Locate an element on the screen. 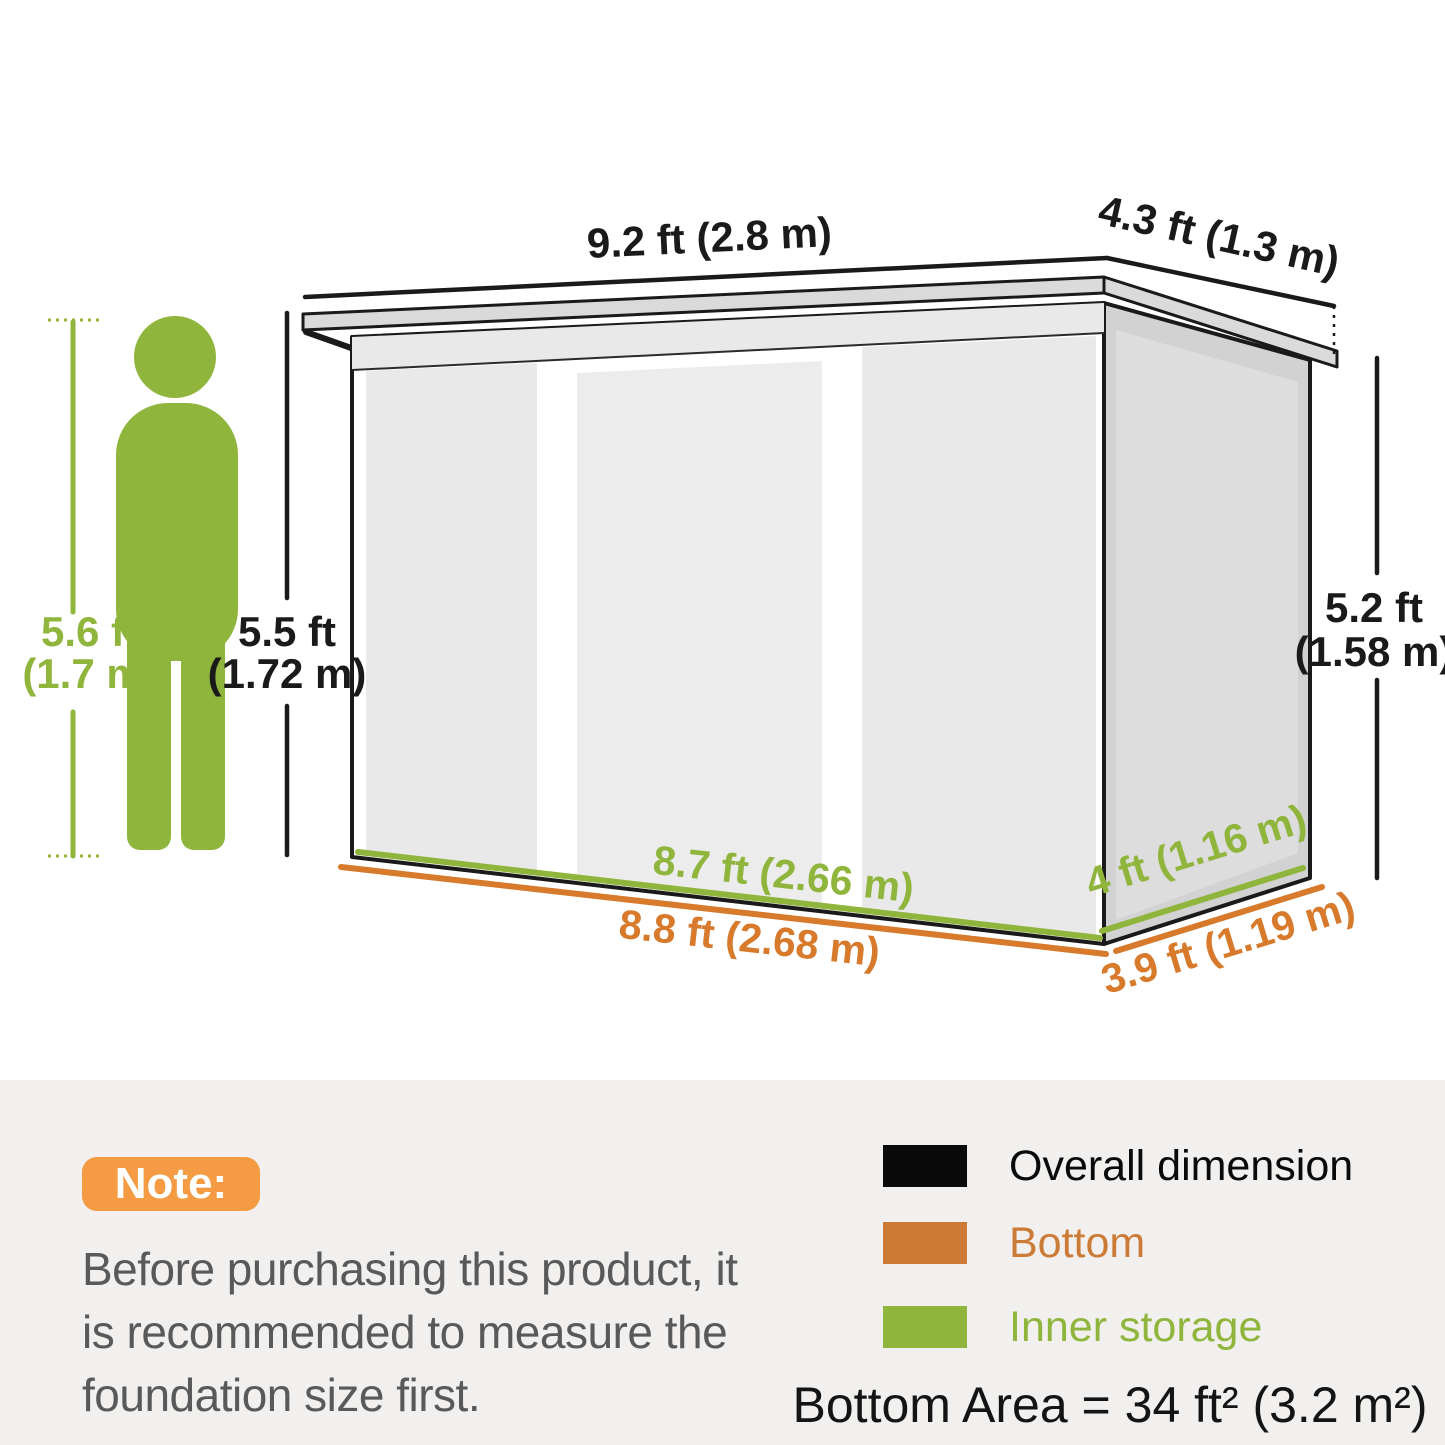  legend-item-overall: Overall dimension is located at coordinates (1118, 1165).